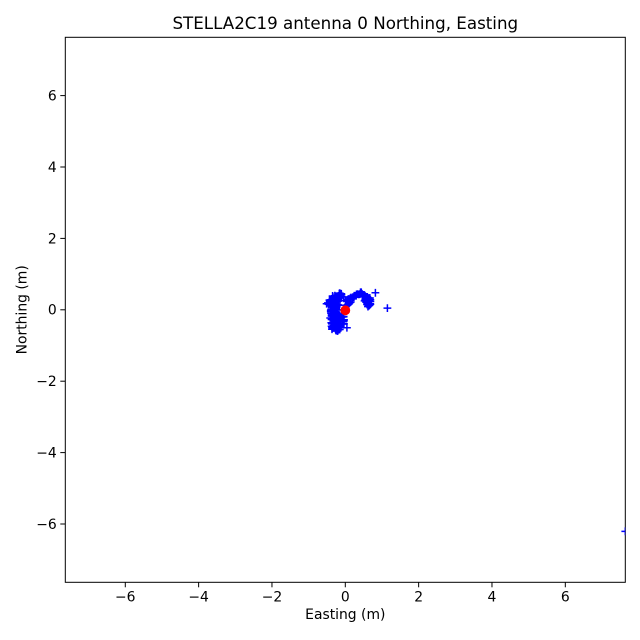 The image size is (640, 640). What do you see at coordinates (345, 597) in the screenshot?
I see `x-tick-label: 0` at bounding box center [345, 597].